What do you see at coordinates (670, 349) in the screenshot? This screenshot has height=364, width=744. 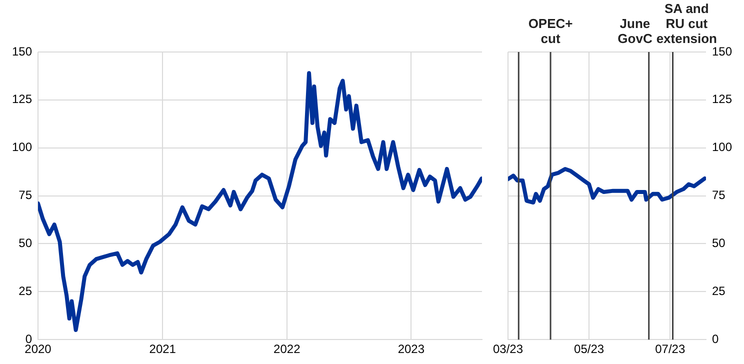 I see `x-tick-label: 07/23` at bounding box center [670, 349].